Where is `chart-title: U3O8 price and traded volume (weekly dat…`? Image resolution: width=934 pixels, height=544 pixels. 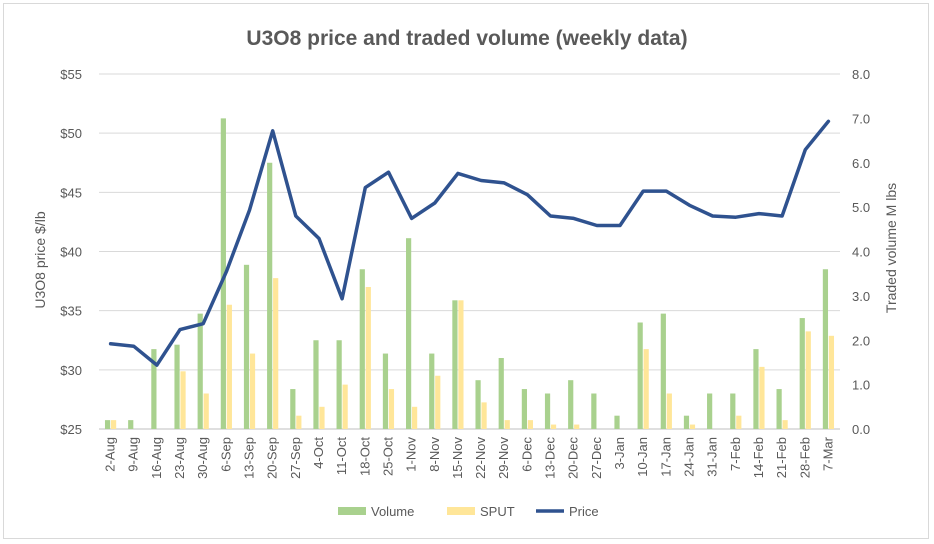
chart-title: U3O8 price and traded volume (weekly dat… is located at coordinates (466, 38).